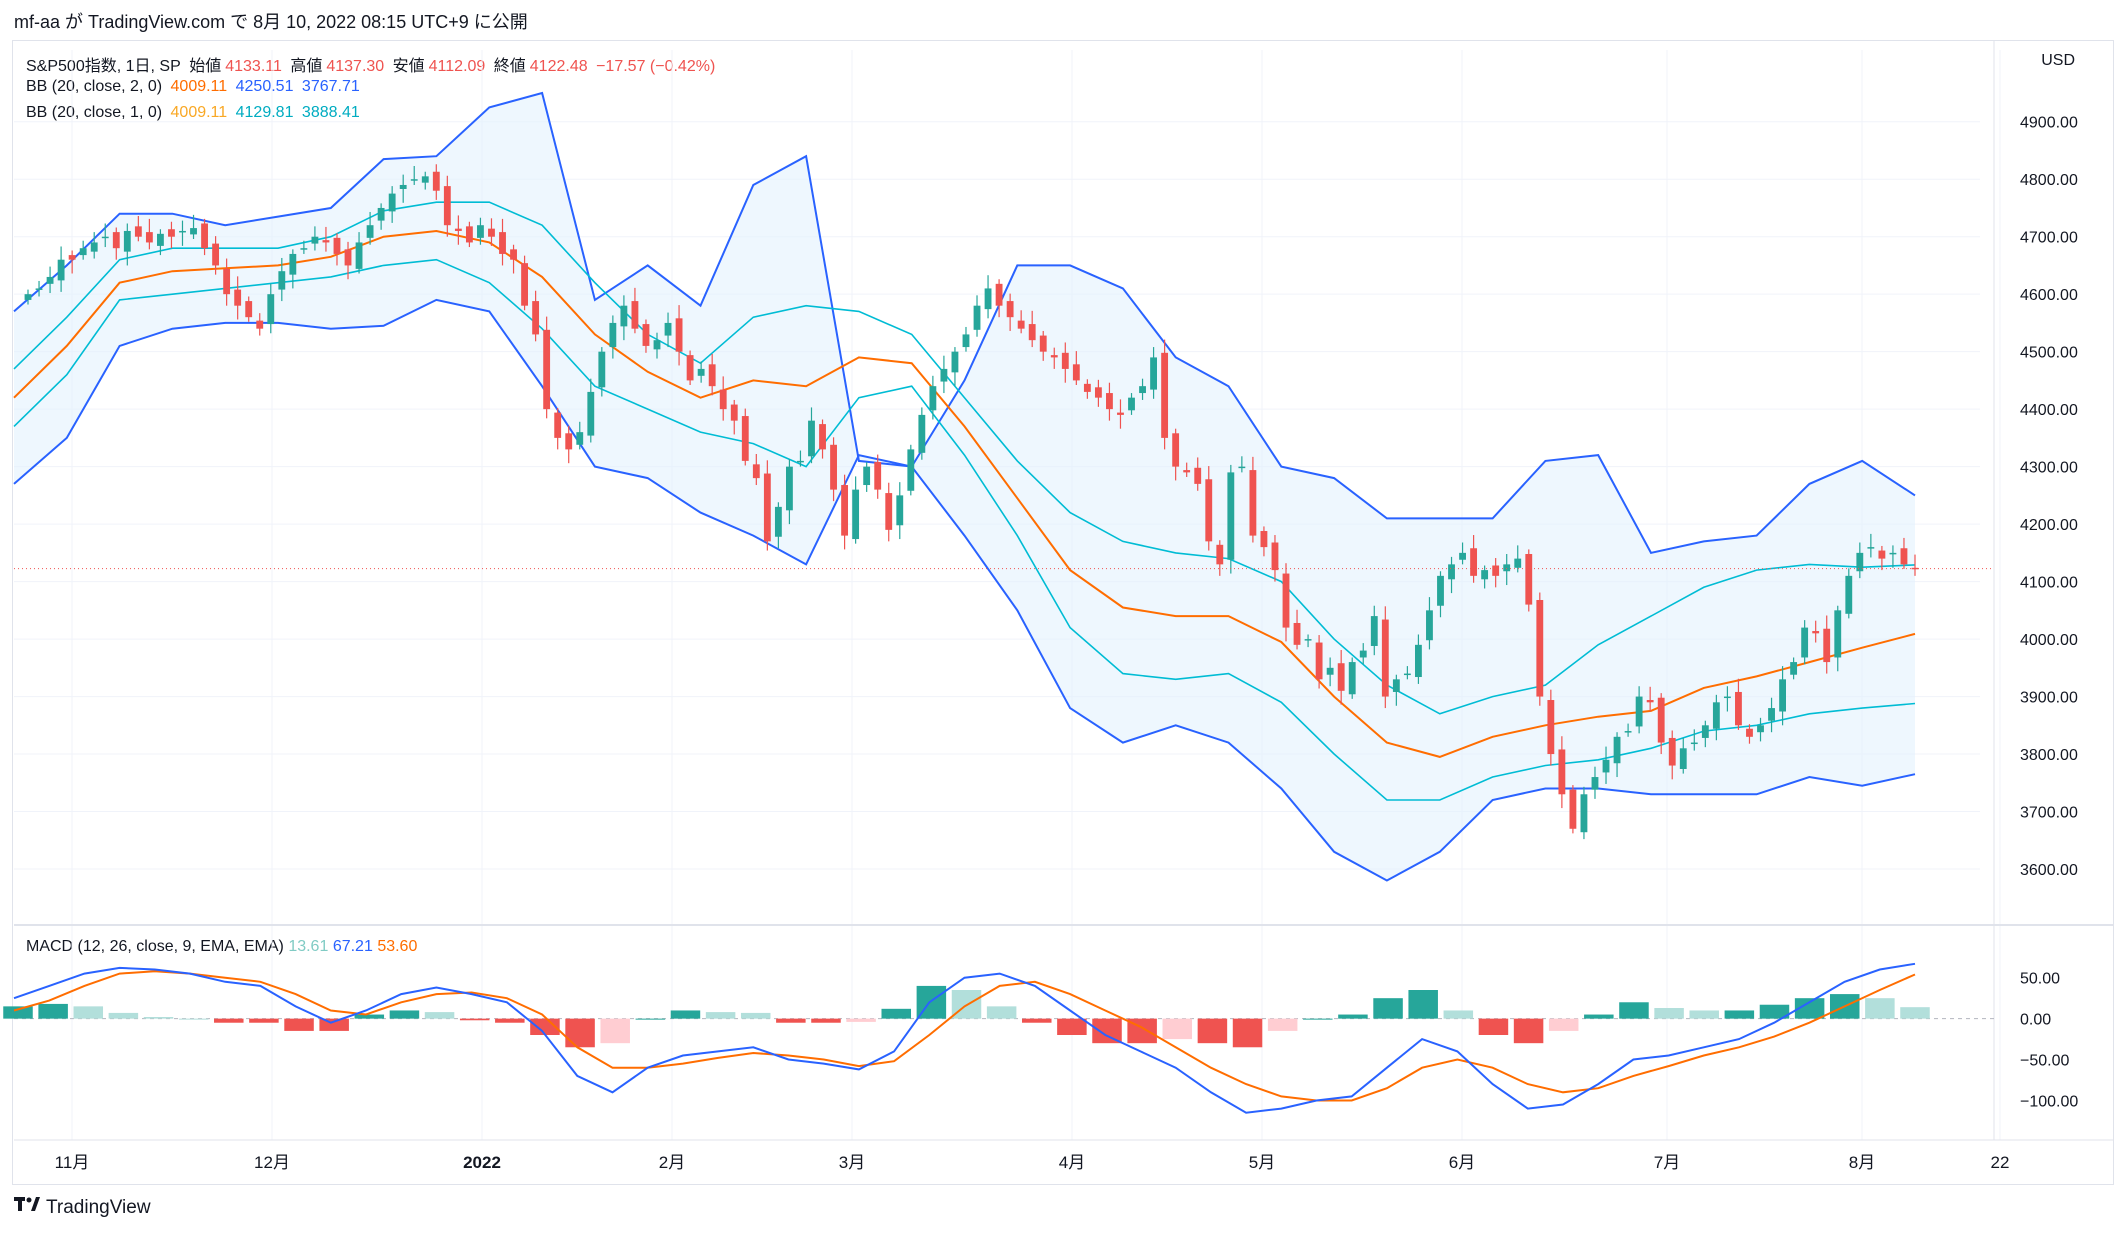  What do you see at coordinates (1072, 1162) in the screenshot?
I see `time-tick-label: 4月` at bounding box center [1072, 1162].